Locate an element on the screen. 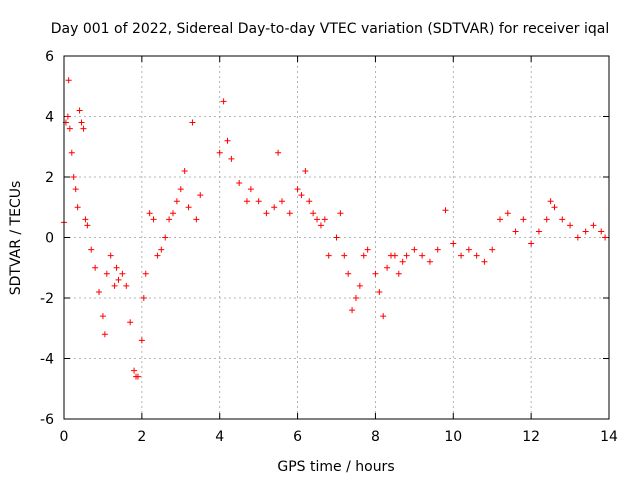 This screenshot has width=640, height=480. x-tick-label: 12 is located at coordinates (531, 437).